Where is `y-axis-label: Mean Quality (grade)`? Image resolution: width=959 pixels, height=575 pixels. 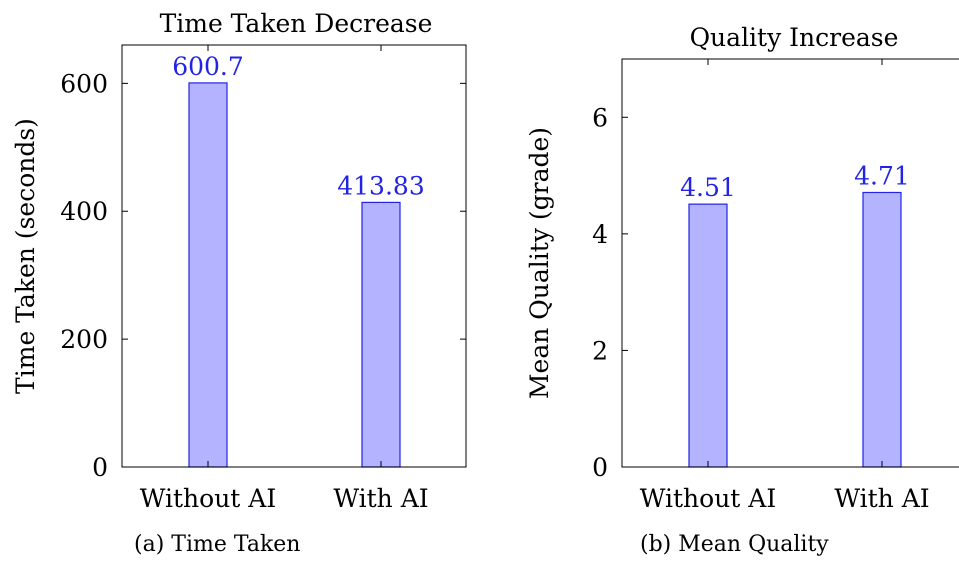 y-axis-label: Mean Quality (grade) is located at coordinates (539, 263).